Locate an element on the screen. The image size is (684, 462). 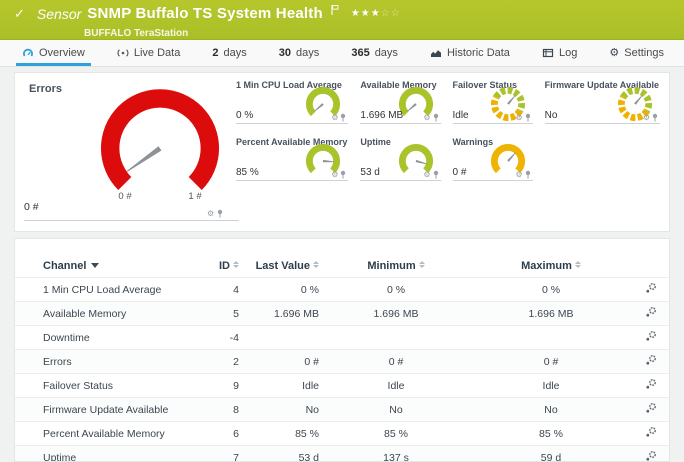
column-header-last-value: Last Value is located at coordinates (285, 266).